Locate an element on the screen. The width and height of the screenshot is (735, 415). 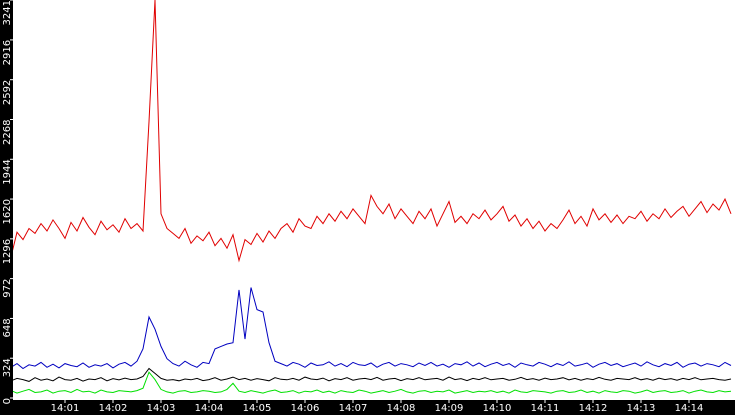
x-tick-label: 14:04 is located at coordinates (209, 408).